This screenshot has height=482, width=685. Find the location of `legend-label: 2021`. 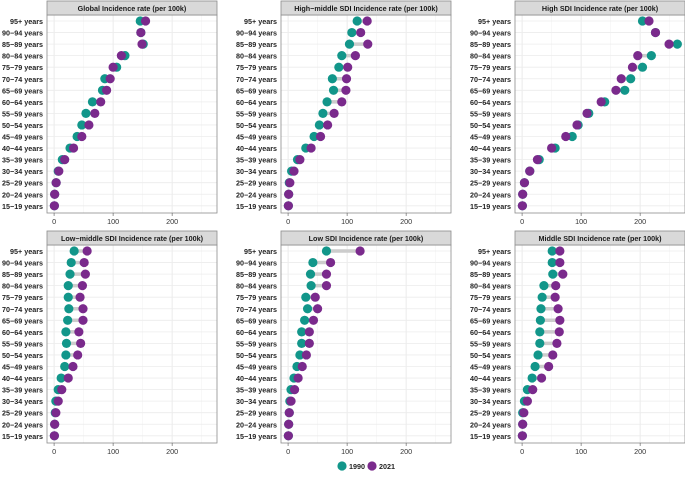

legend-label: 2021 is located at coordinates (387, 466).